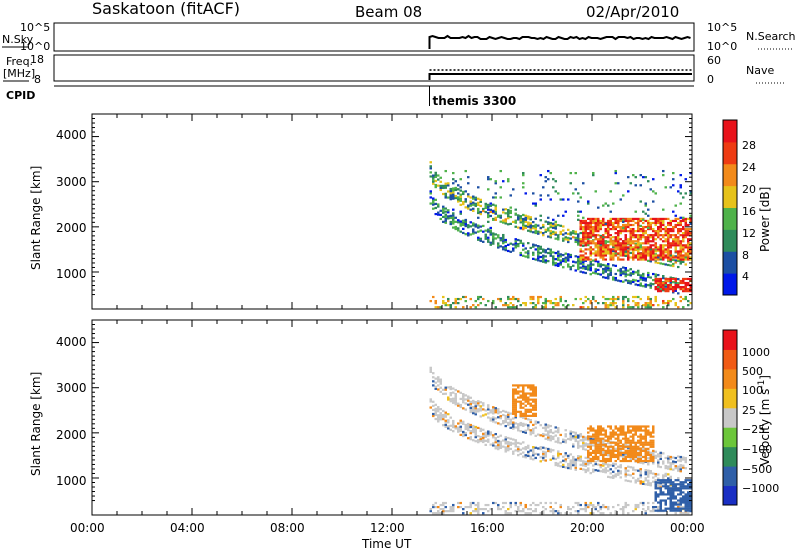  What do you see at coordinates (71, 342) in the screenshot?
I see `velocity-ytick-4000: 4000` at bounding box center [71, 342].